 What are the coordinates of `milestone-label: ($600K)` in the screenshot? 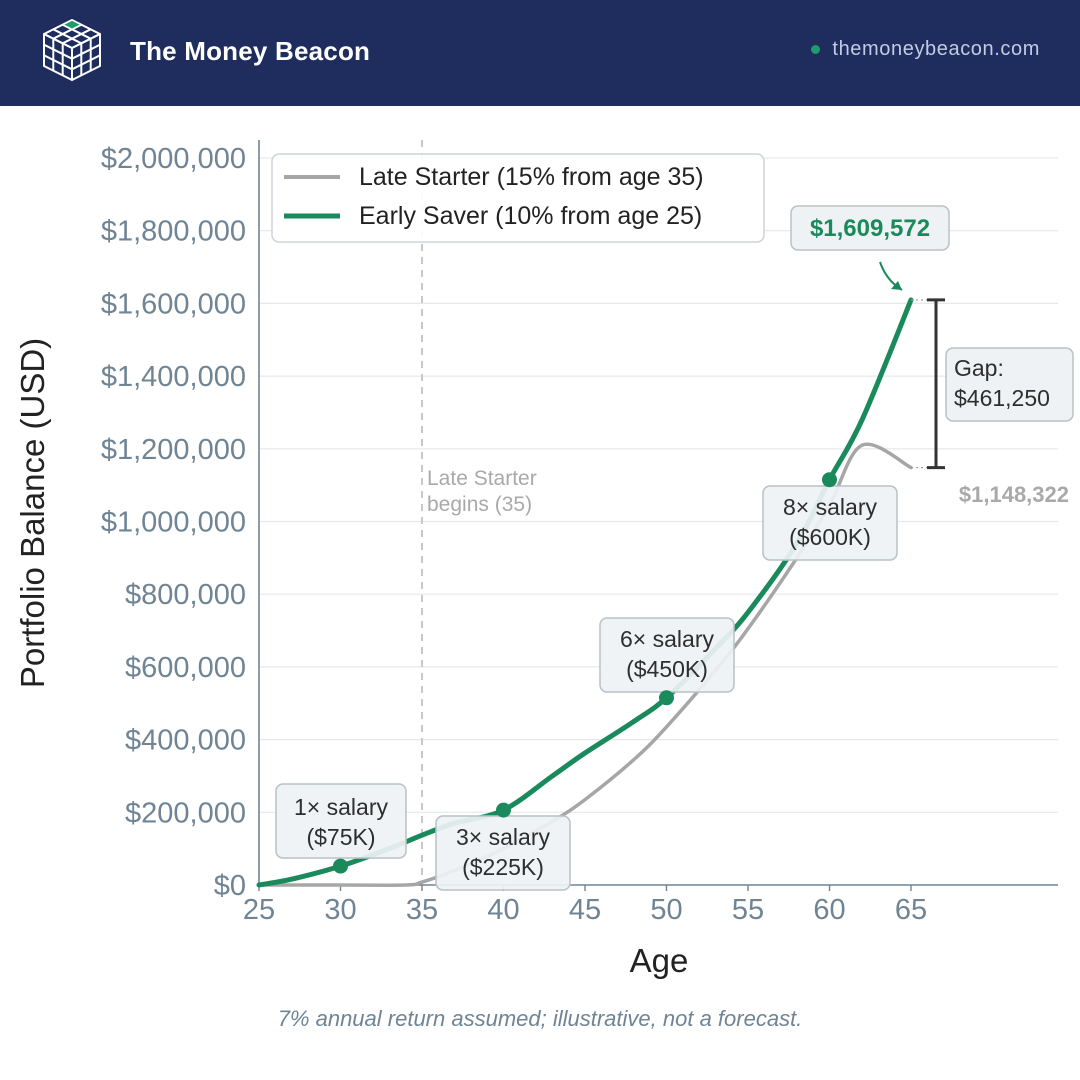 It's located at (830, 537).